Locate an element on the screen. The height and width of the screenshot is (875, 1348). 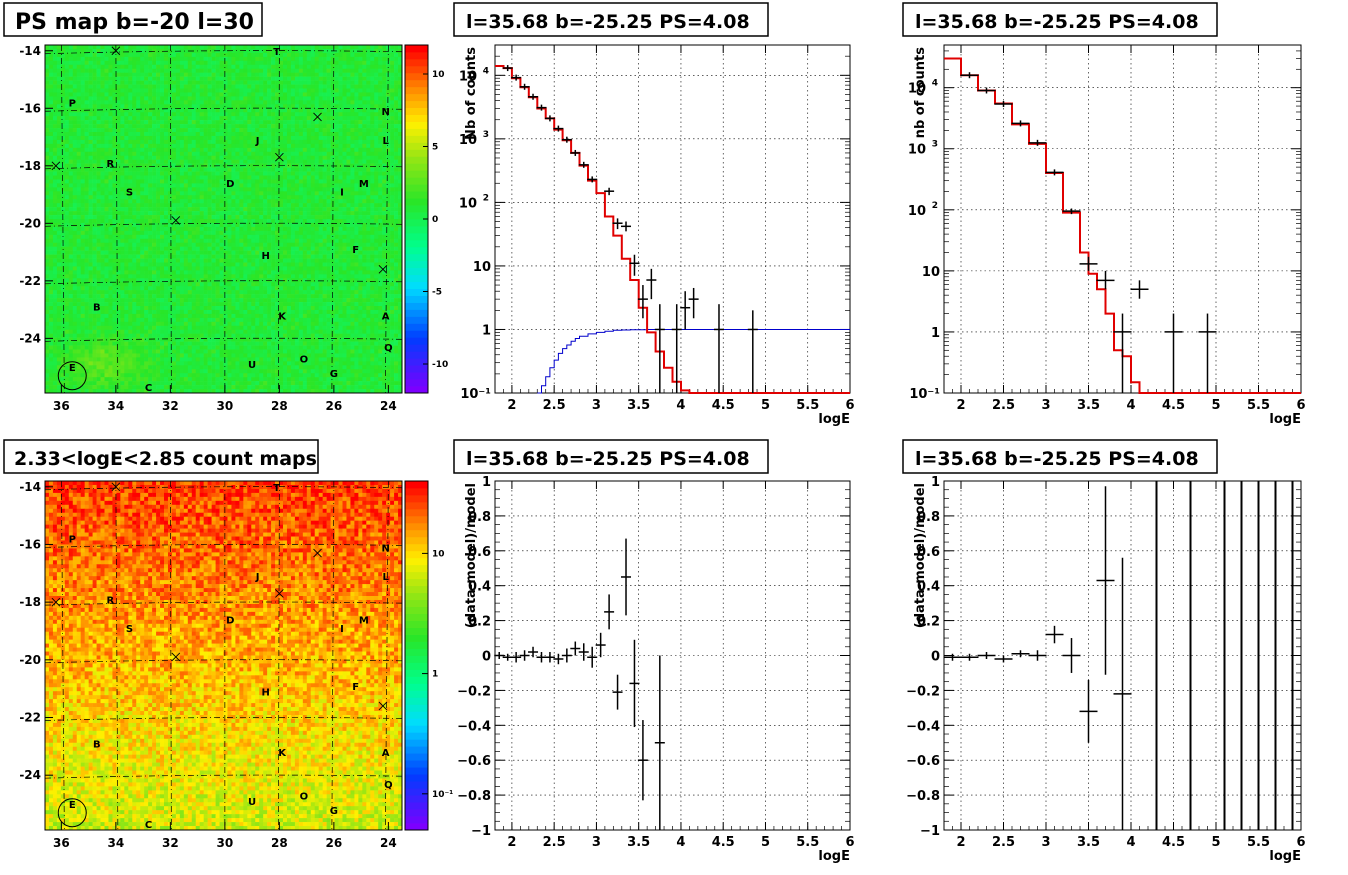
source-label: A is located at coordinates (386, 753).